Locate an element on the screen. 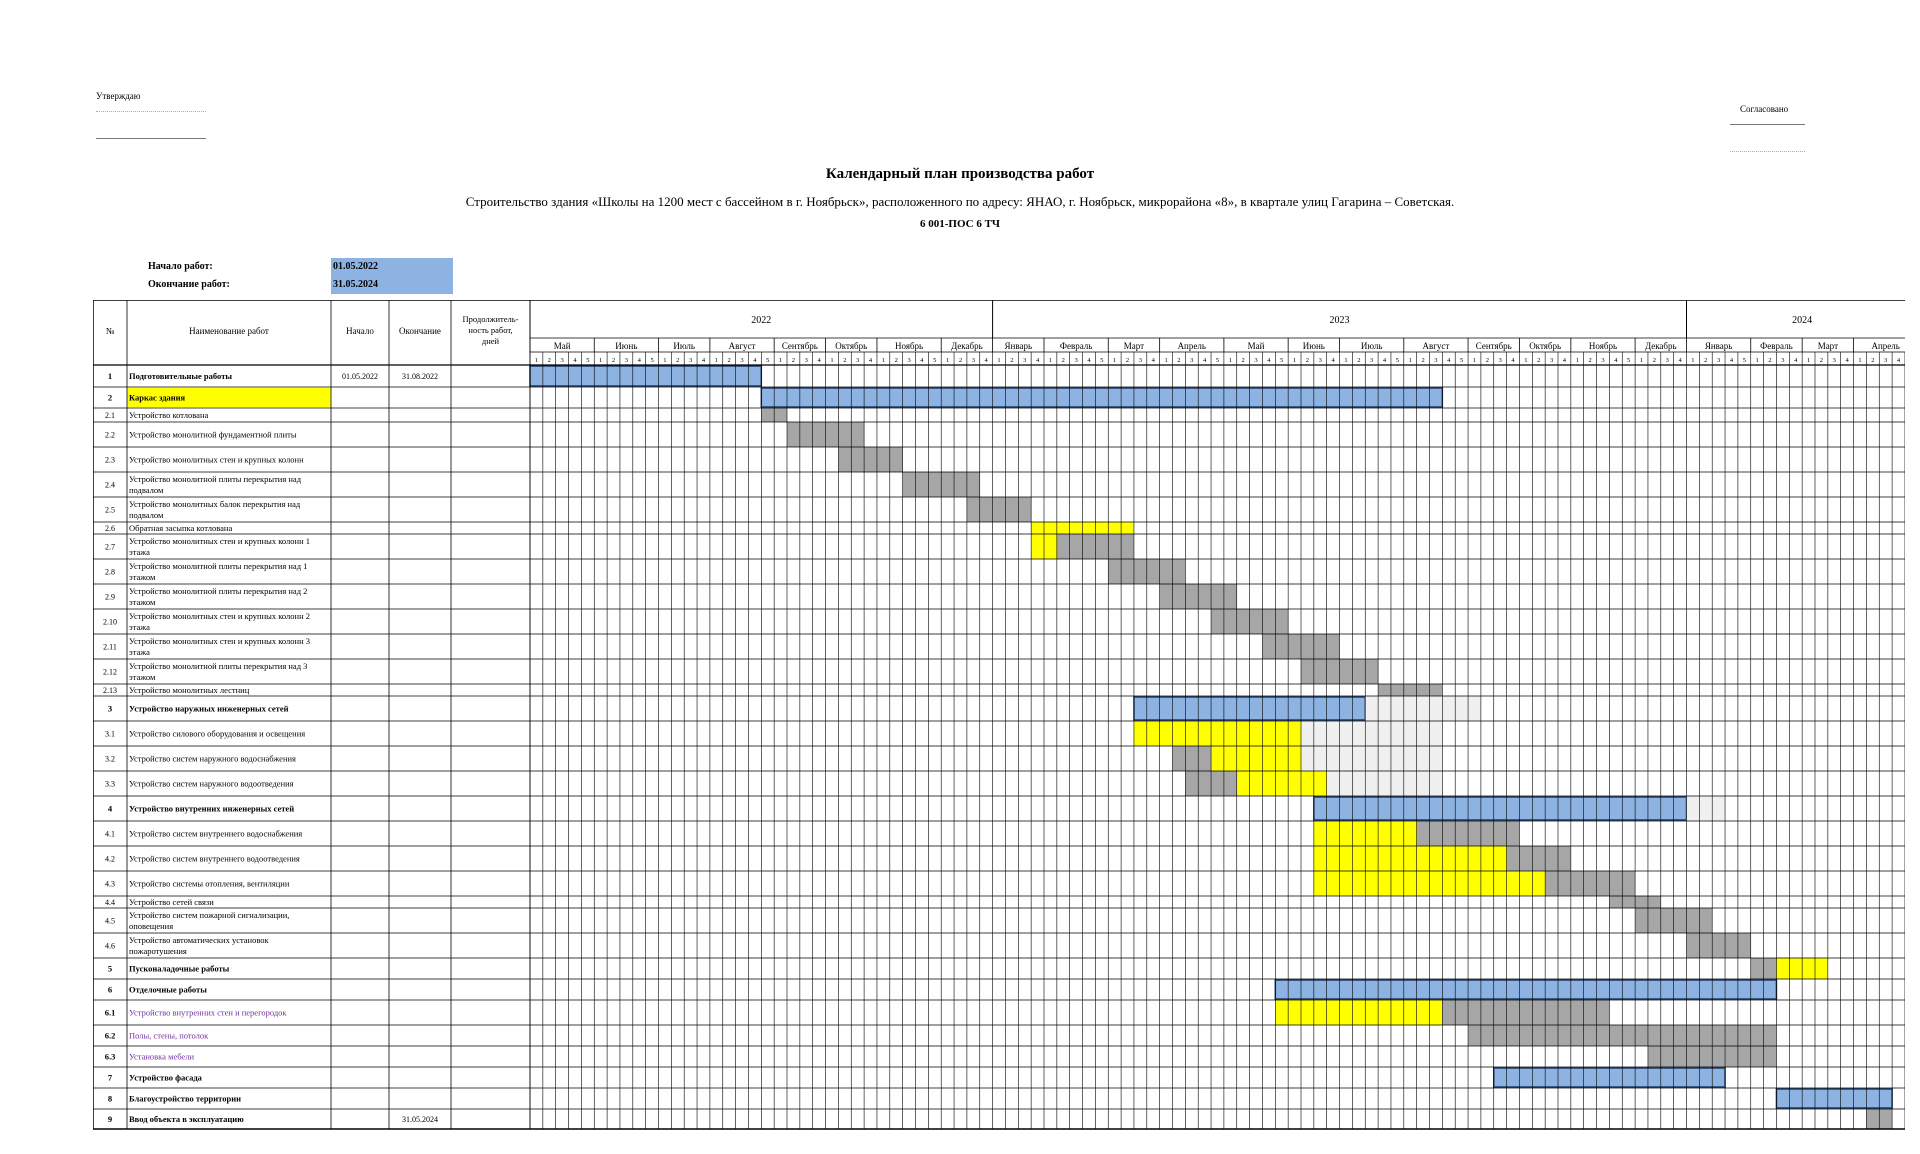 This screenshot has height=1154, width=1920. row-number: 2.7 is located at coordinates (110, 547).